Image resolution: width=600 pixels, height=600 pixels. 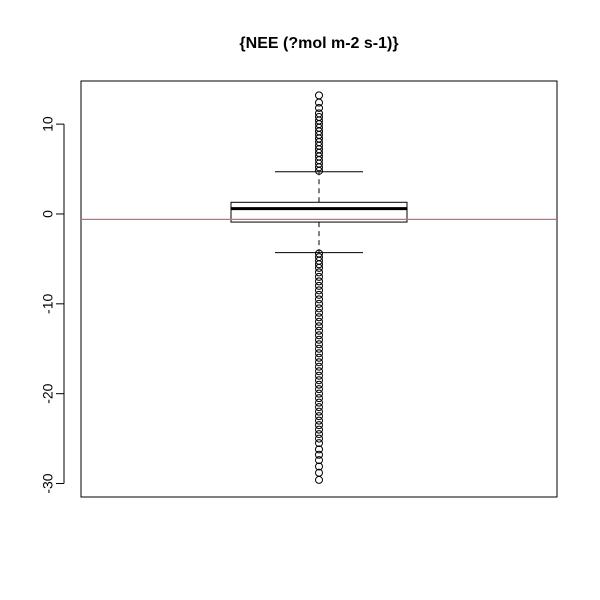 What do you see at coordinates (48, 214) in the screenshot?
I see `y-tick-label: 0` at bounding box center [48, 214].